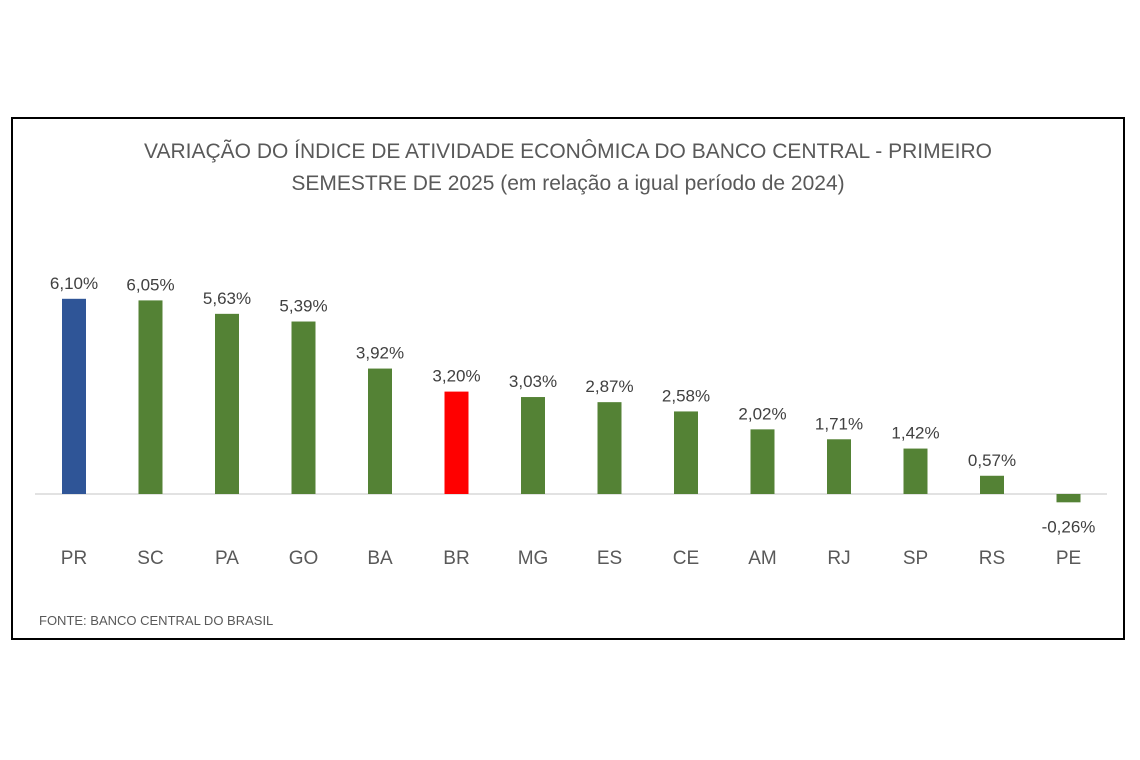 The width and height of the screenshot is (1140, 760). What do you see at coordinates (838, 558) in the screenshot?
I see `x-tick-label-rj: RJ` at bounding box center [838, 558].